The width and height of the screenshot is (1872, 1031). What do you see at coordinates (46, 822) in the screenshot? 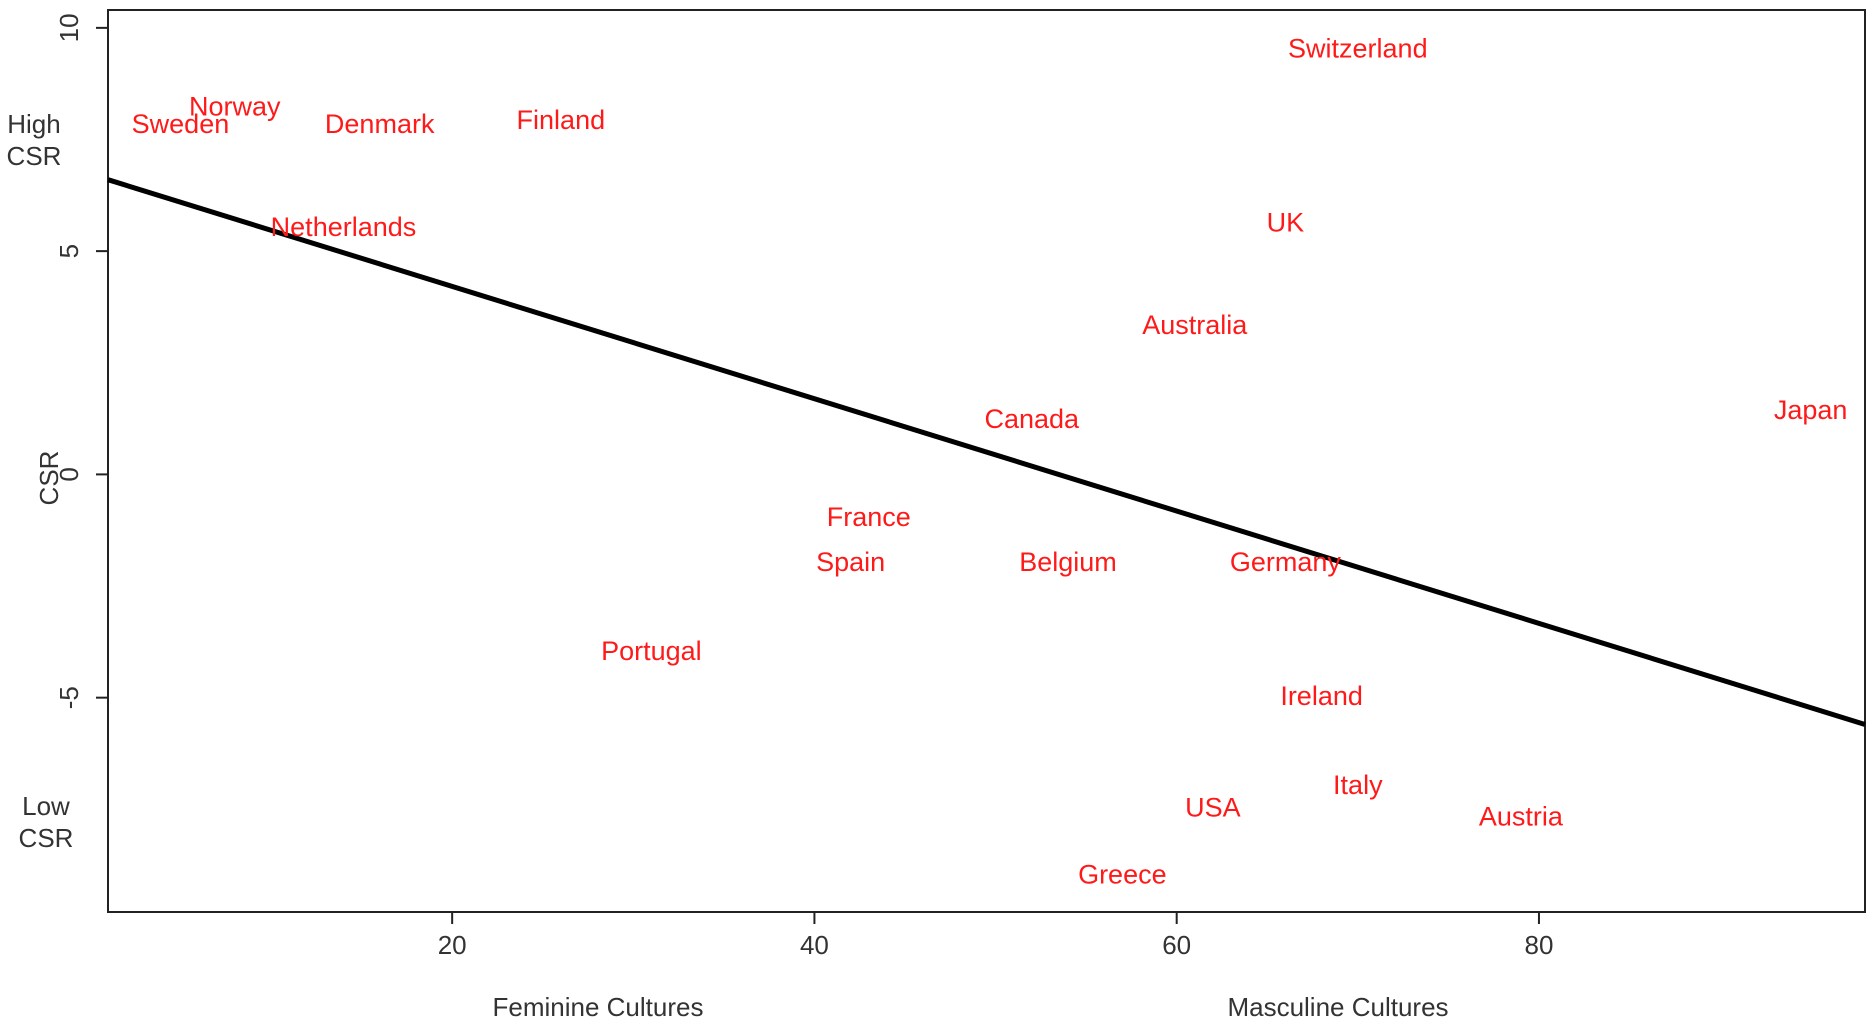
I see `y-axis-low-label: Low CSR` at bounding box center [46, 822].